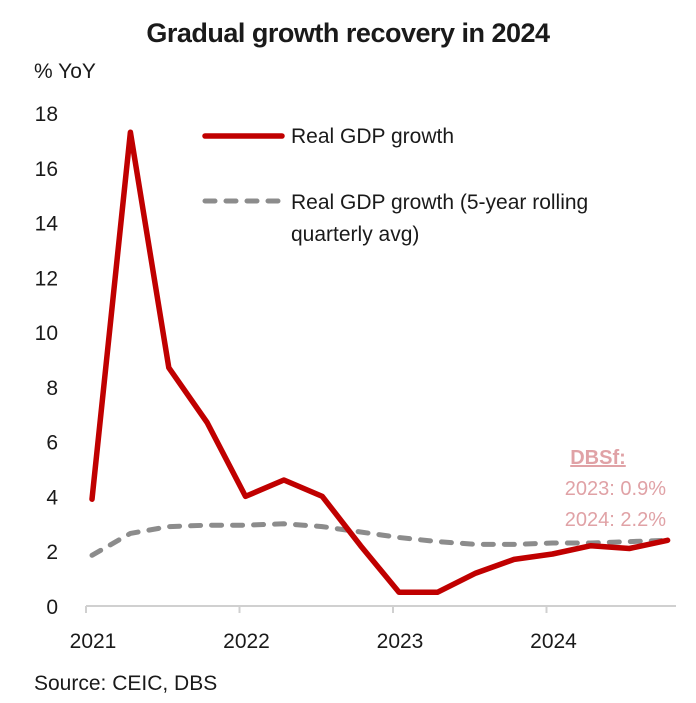  I want to click on forecast-annotation-line: 2023: 0.9%, so click(615, 489).